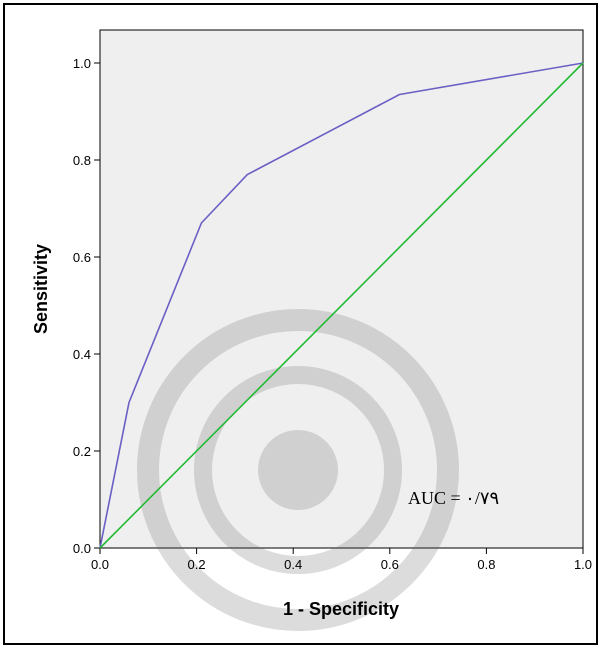 Image resolution: width=601 pixels, height=648 pixels. What do you see at coordinates (583, 564) in the screenshot?
I see `x-tick-label: 1.0` at bounding box center [583, 564].